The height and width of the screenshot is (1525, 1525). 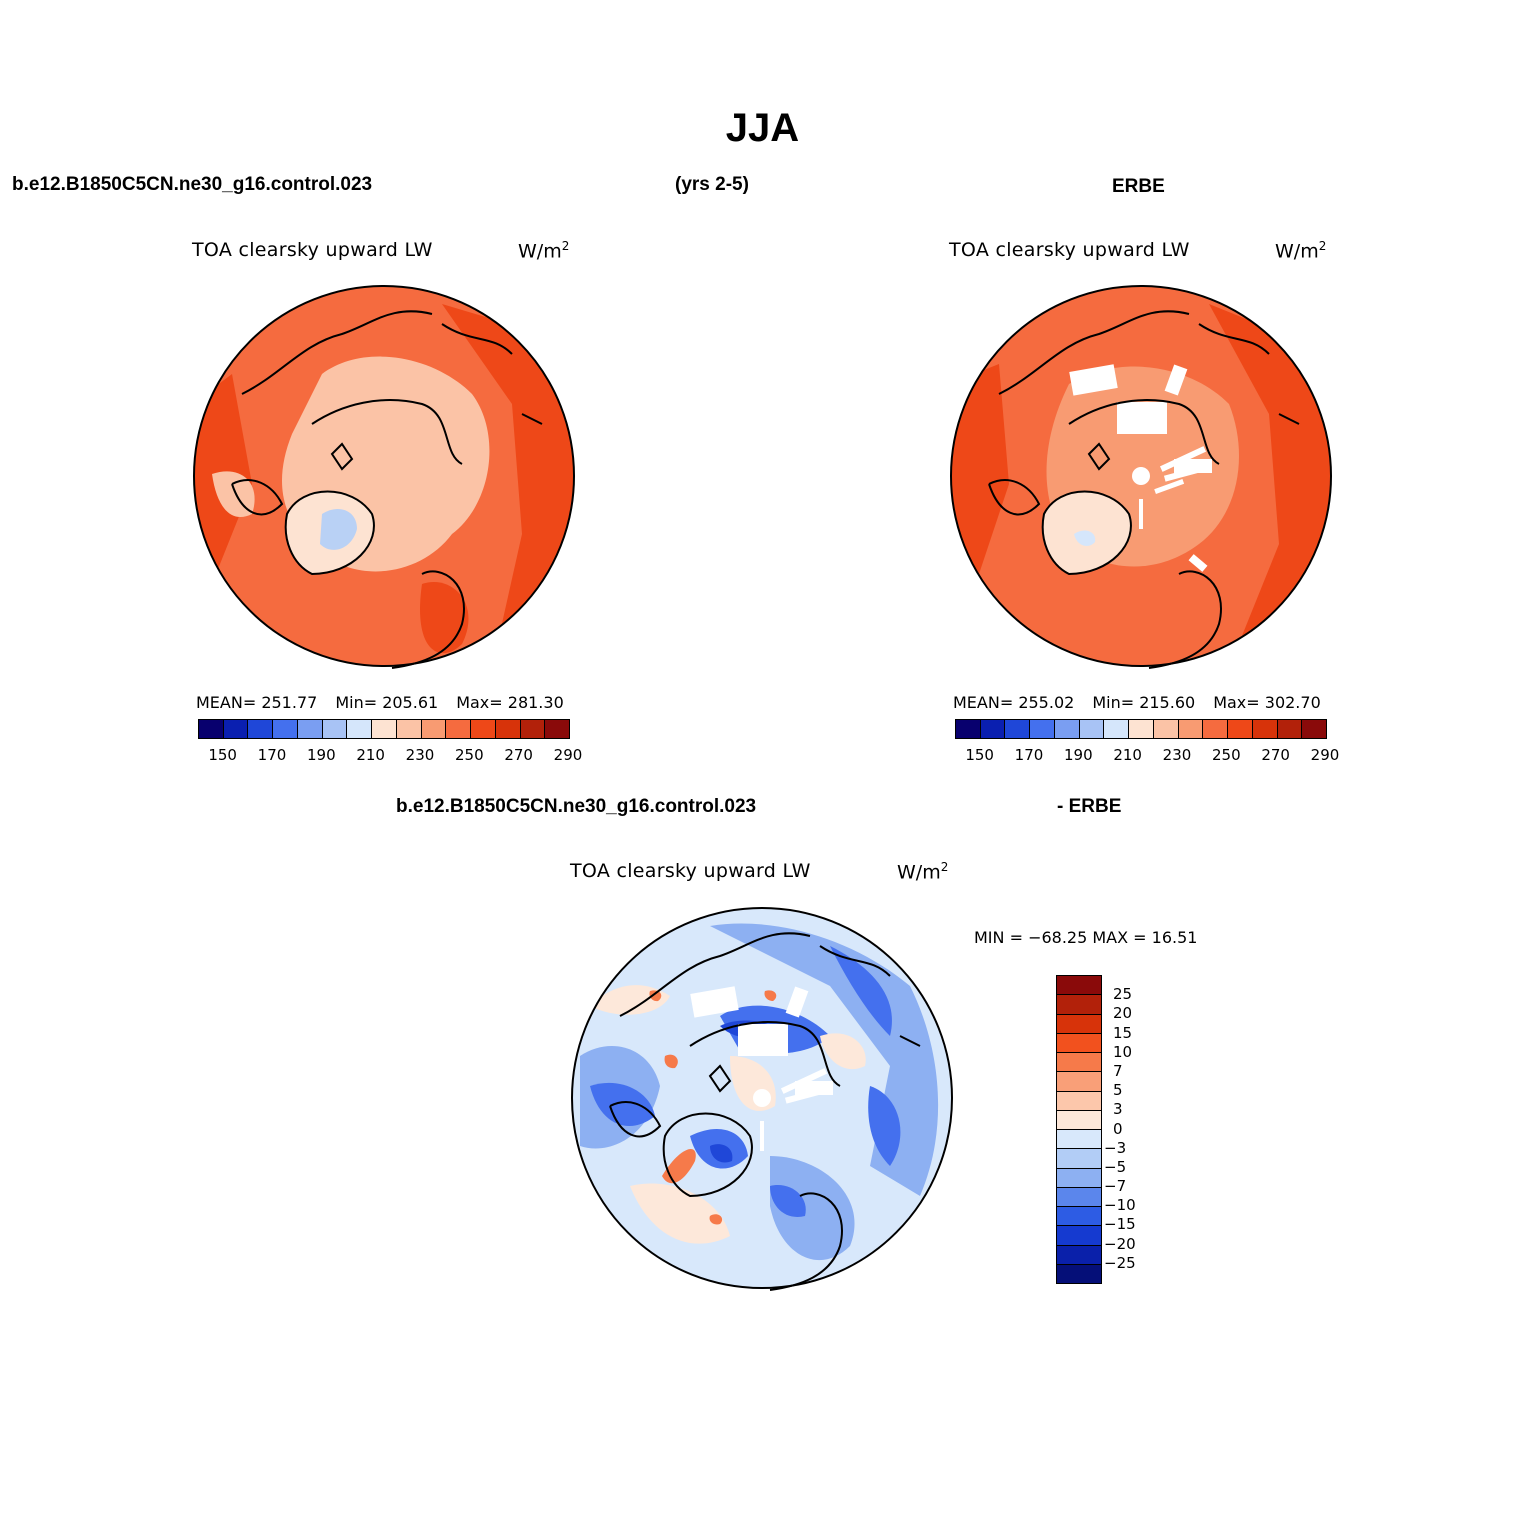 I want to click on obs-colorbar, so click(x=1141, y=729).